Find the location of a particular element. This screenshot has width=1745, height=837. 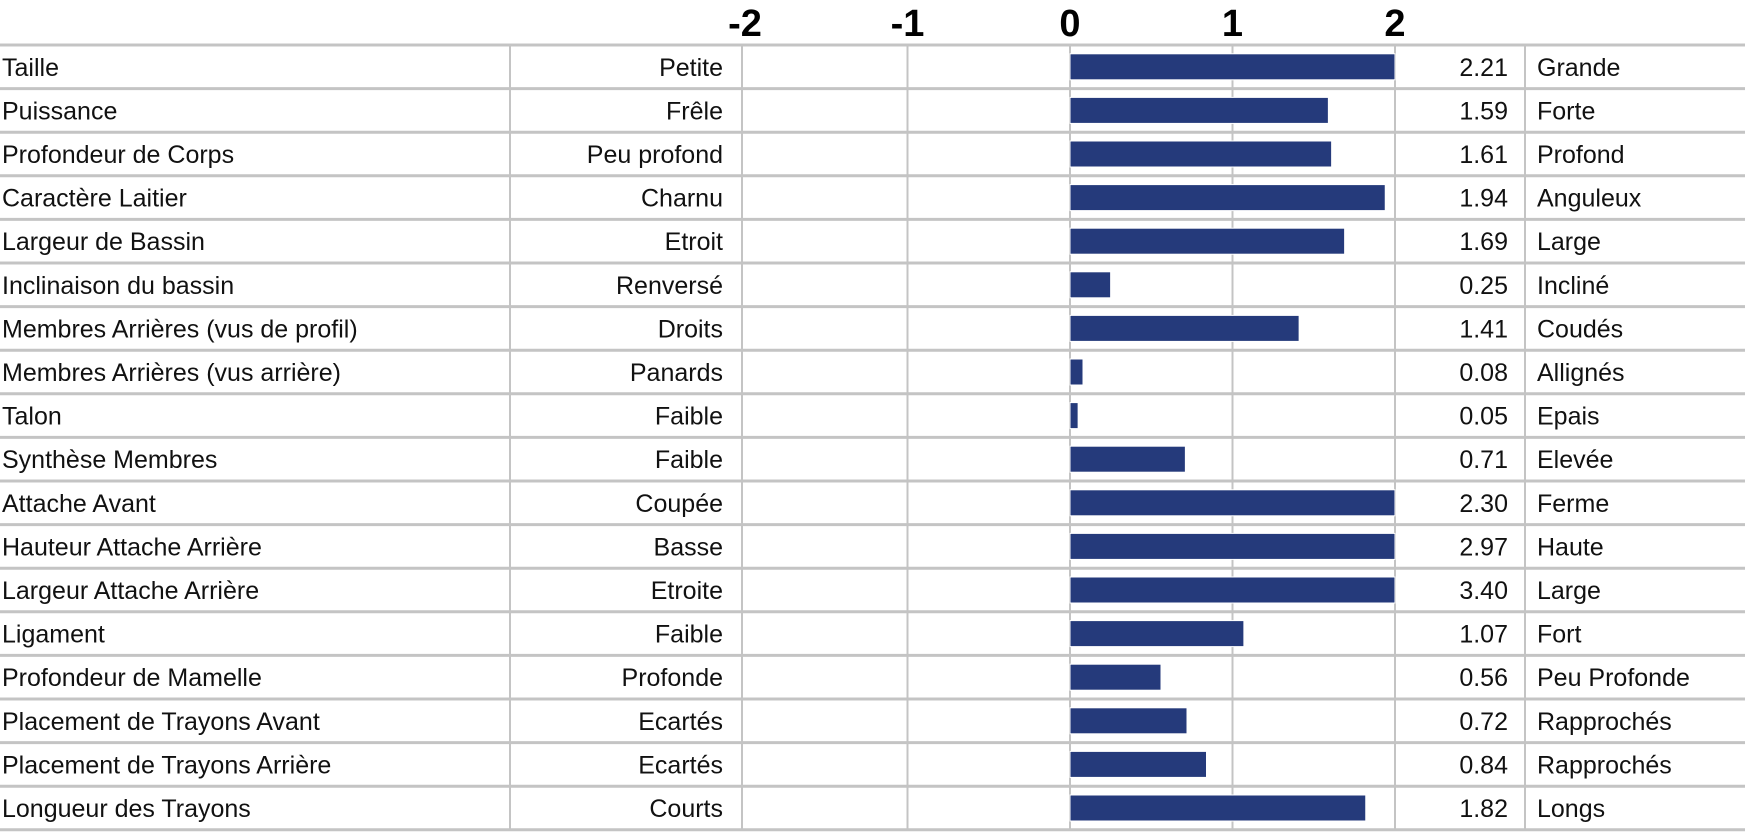

value-label: 0.25 is located at coordinates (1483, 286).